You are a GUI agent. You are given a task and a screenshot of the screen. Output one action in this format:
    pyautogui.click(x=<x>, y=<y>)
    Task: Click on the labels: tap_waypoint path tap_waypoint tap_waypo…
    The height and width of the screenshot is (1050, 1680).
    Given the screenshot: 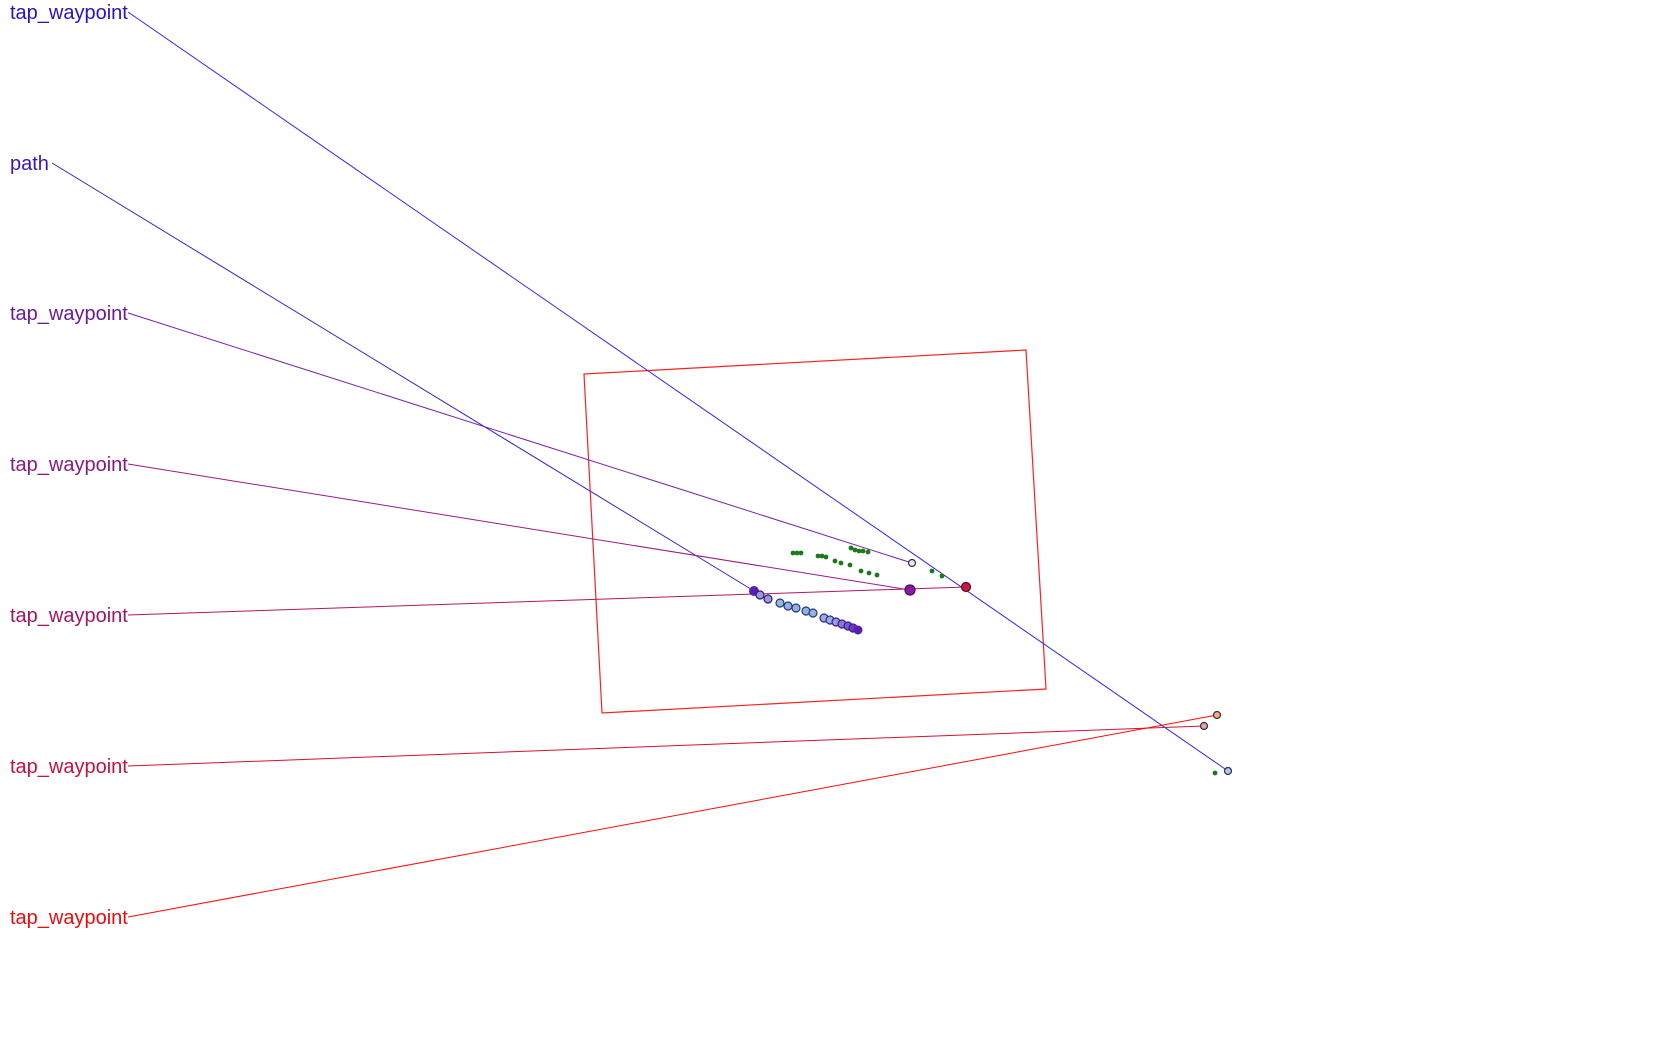 What is the action you would take?
    pyautogui.click(x=69, y=465)
    